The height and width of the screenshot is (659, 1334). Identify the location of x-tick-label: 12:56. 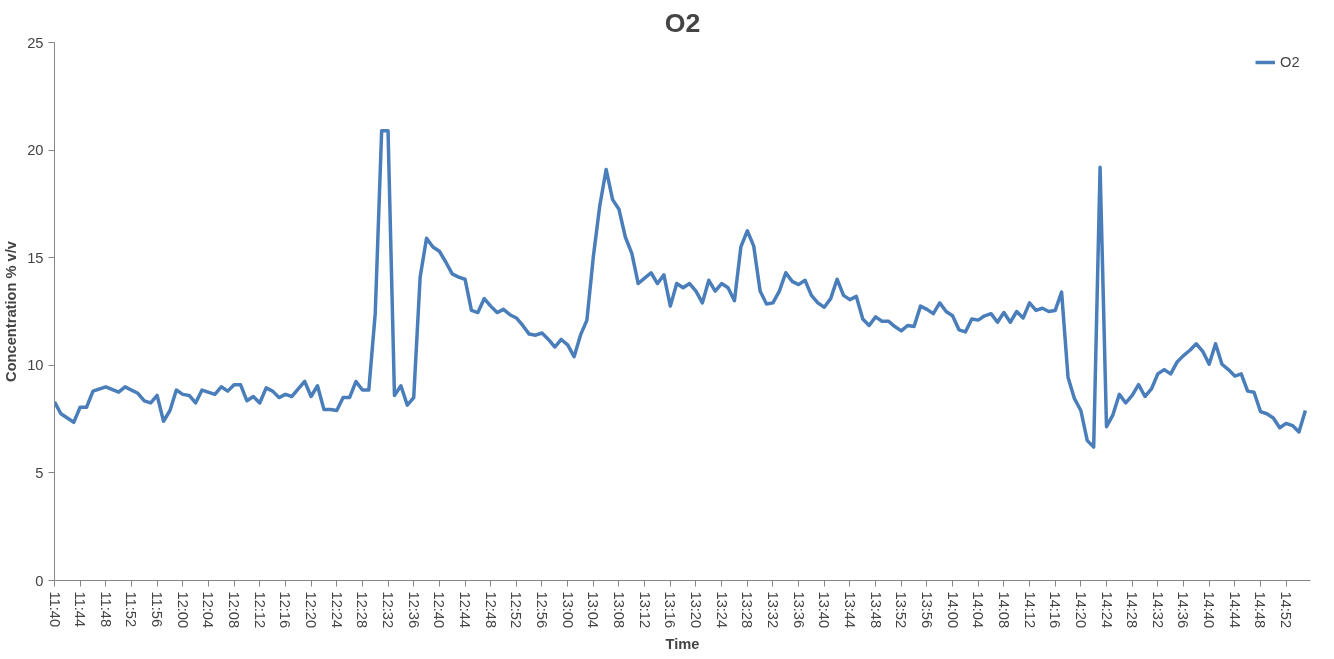
(542, 610).